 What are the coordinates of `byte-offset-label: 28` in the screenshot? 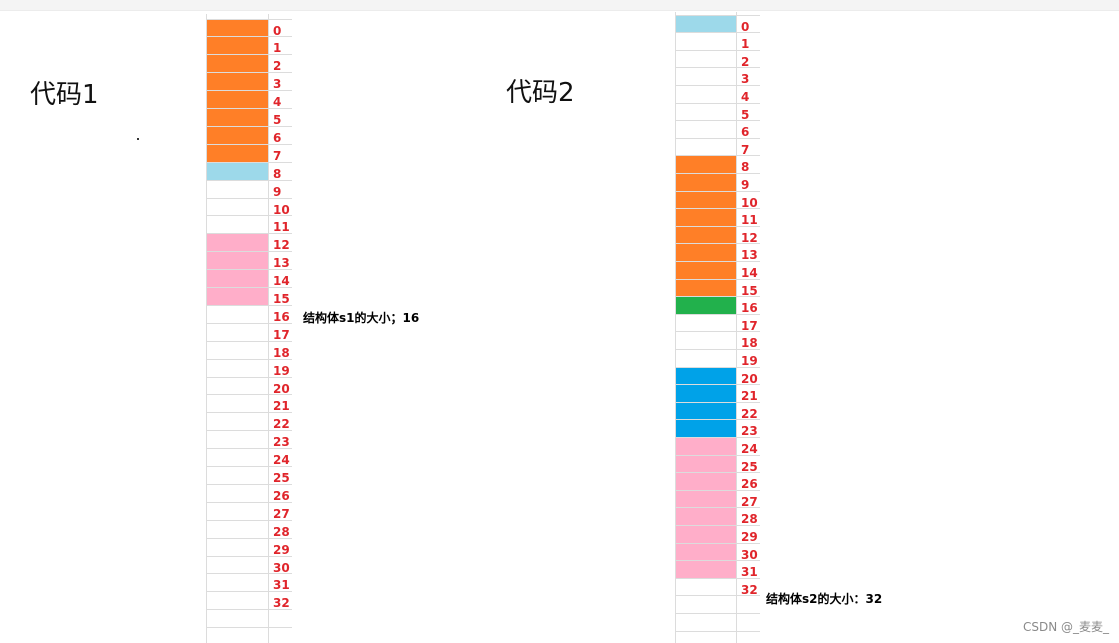 It's located at (749, 519).